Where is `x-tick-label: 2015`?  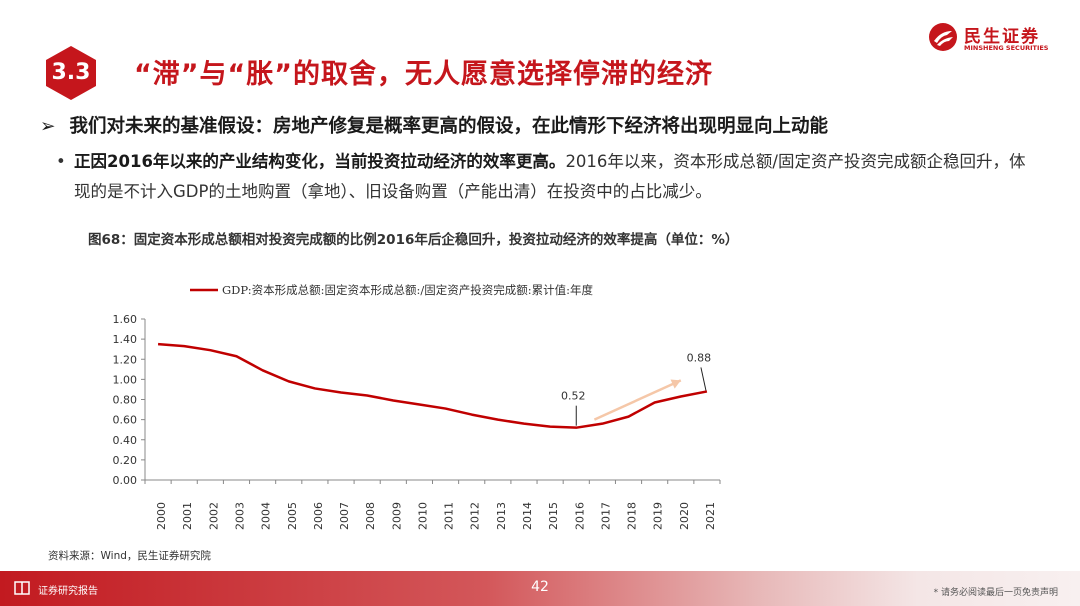
x-tick-label: 2015 is located at coordinates (553, 516).